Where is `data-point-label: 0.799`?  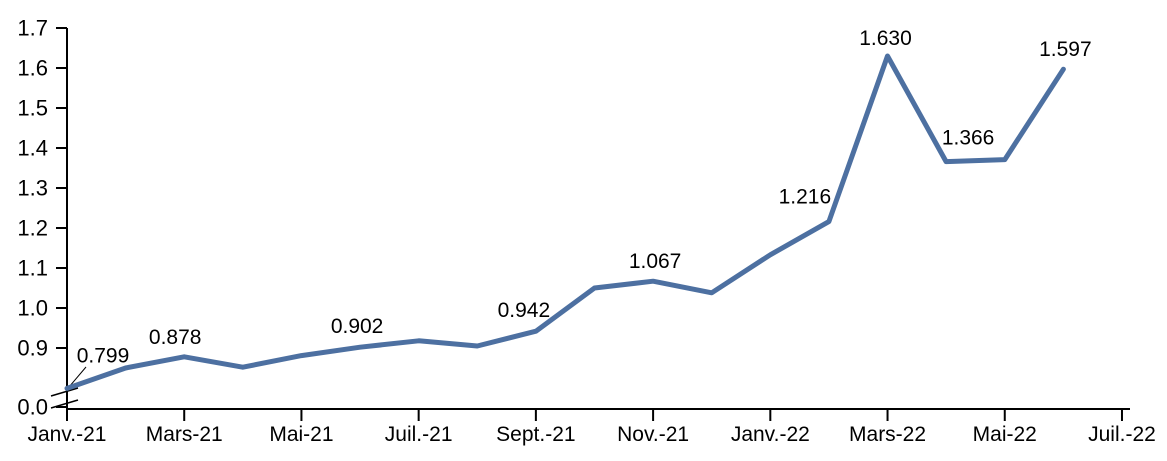 data-point-label: 0.799 is located at coordinates (103, 355).